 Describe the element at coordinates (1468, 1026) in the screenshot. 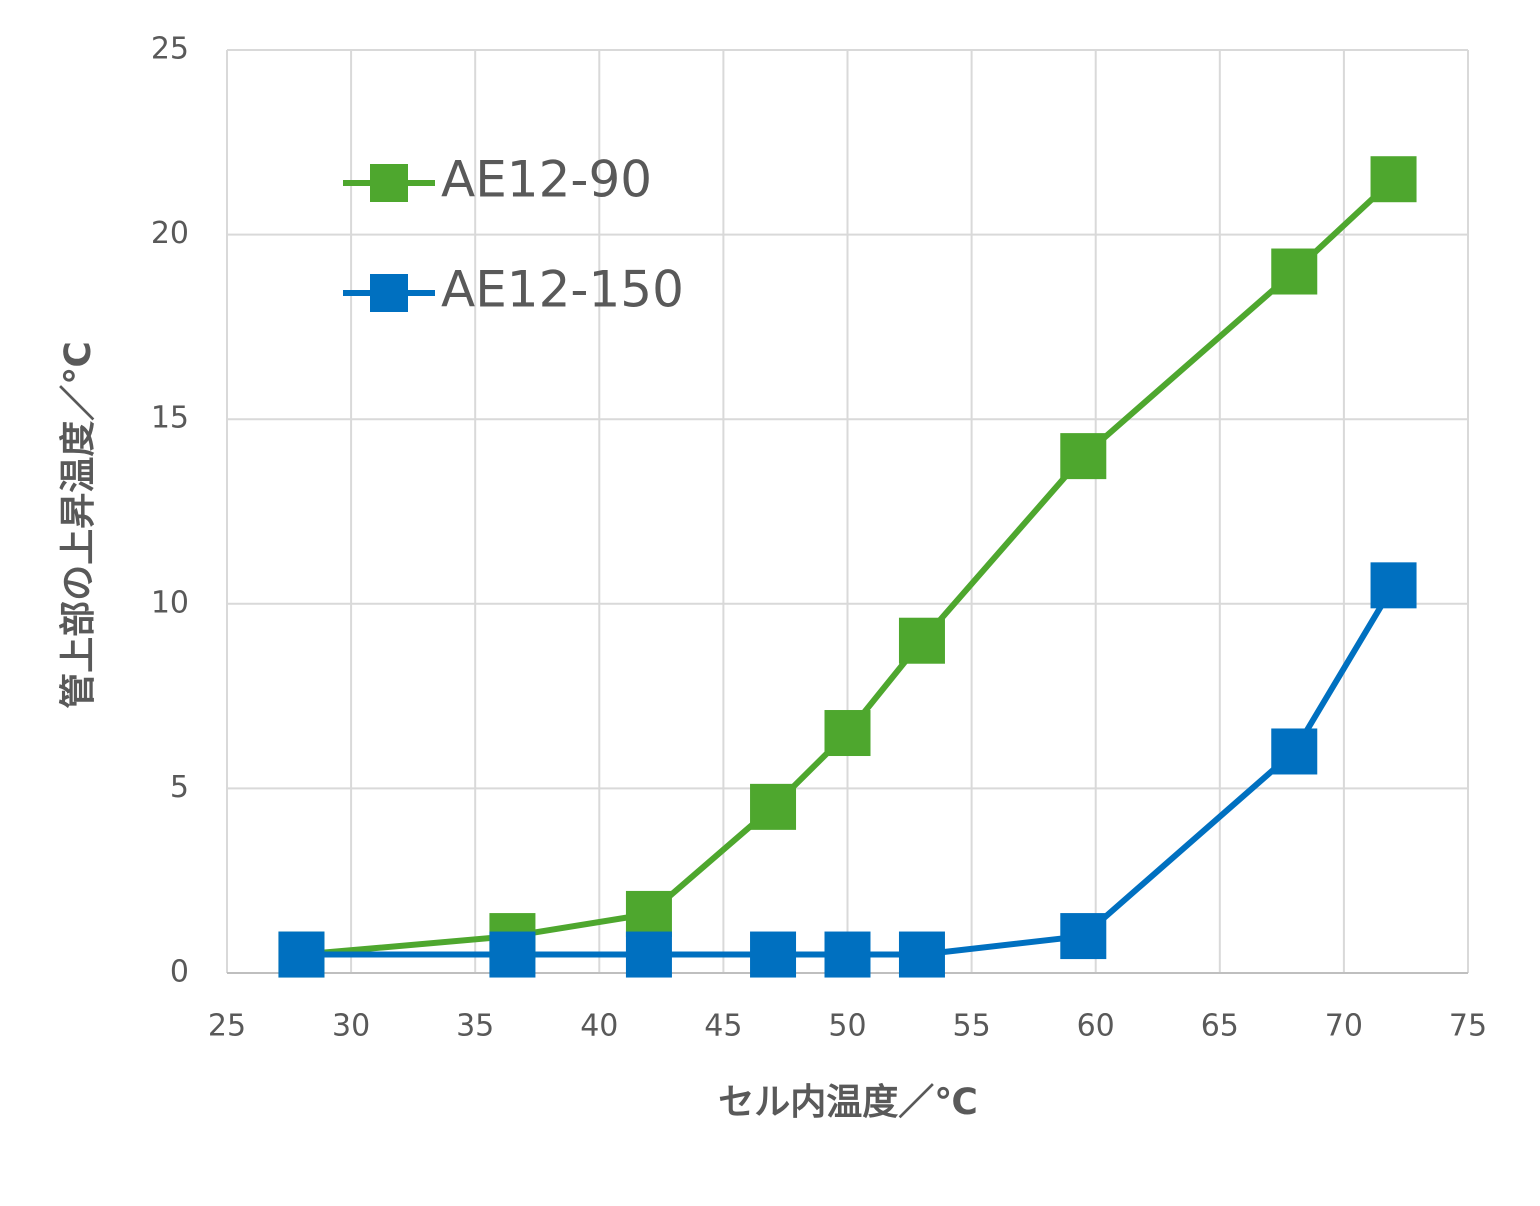

I see `x-tick-label: 75` at that location.